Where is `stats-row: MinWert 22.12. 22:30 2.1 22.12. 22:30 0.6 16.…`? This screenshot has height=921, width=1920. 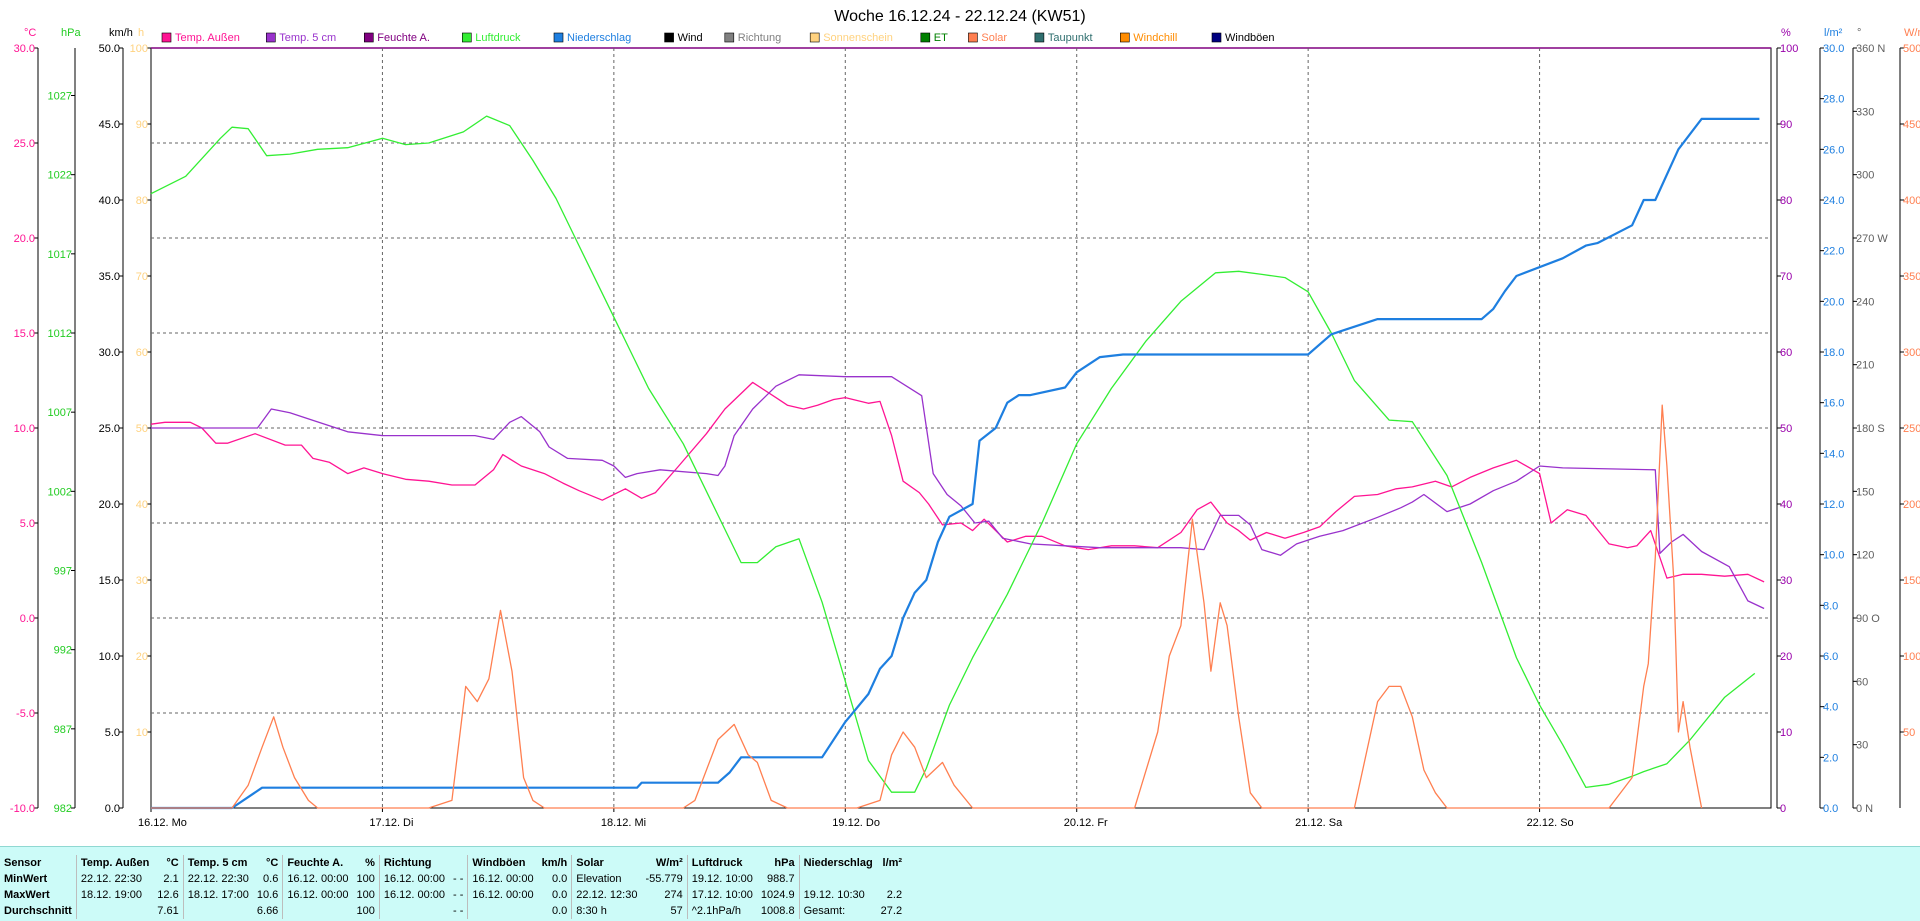
stats-row: MinWert 22.12. 22:30 2.1 22.12. 22:30 0.6 16.… is located at coordinates (453, 879).